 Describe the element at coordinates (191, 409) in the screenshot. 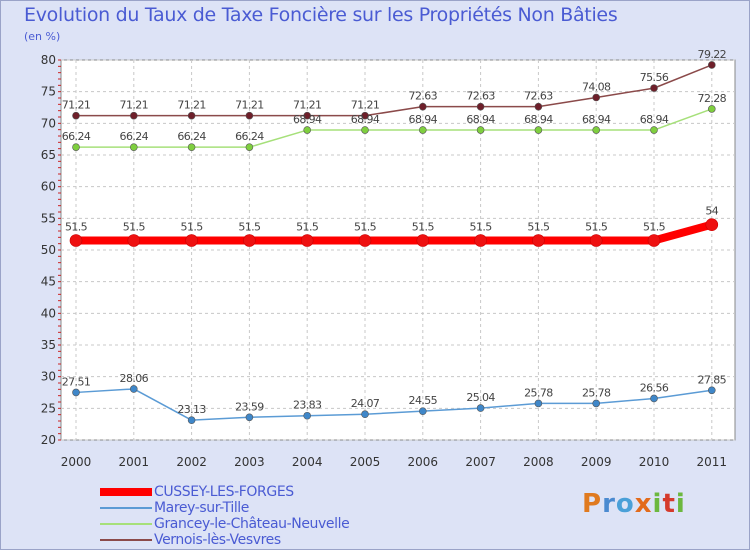

I see `data-label: 23.13` at that location.